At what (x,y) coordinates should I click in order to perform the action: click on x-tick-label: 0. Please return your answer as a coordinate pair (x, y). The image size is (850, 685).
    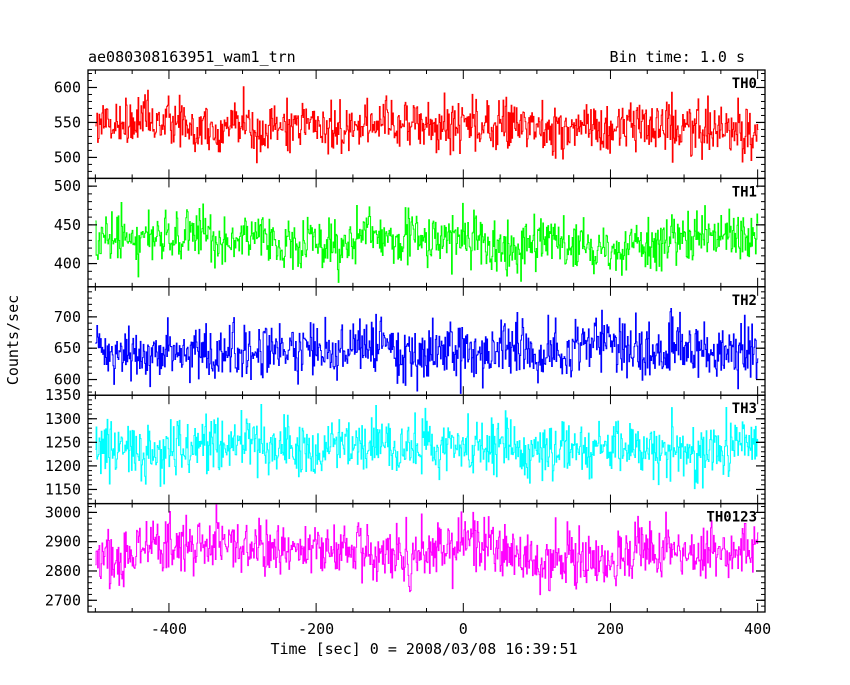
    Looking at the image, I should click on (463, 629).